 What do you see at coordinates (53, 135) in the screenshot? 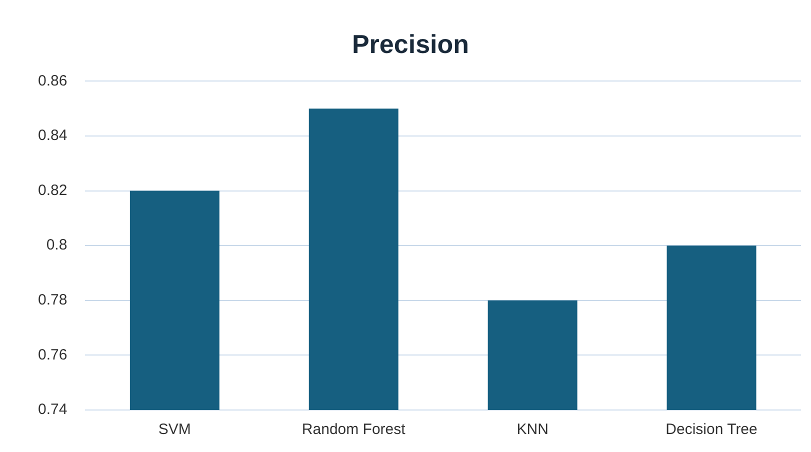
I see `y-tick-label: 0.84` at bounding box center [53, 135].